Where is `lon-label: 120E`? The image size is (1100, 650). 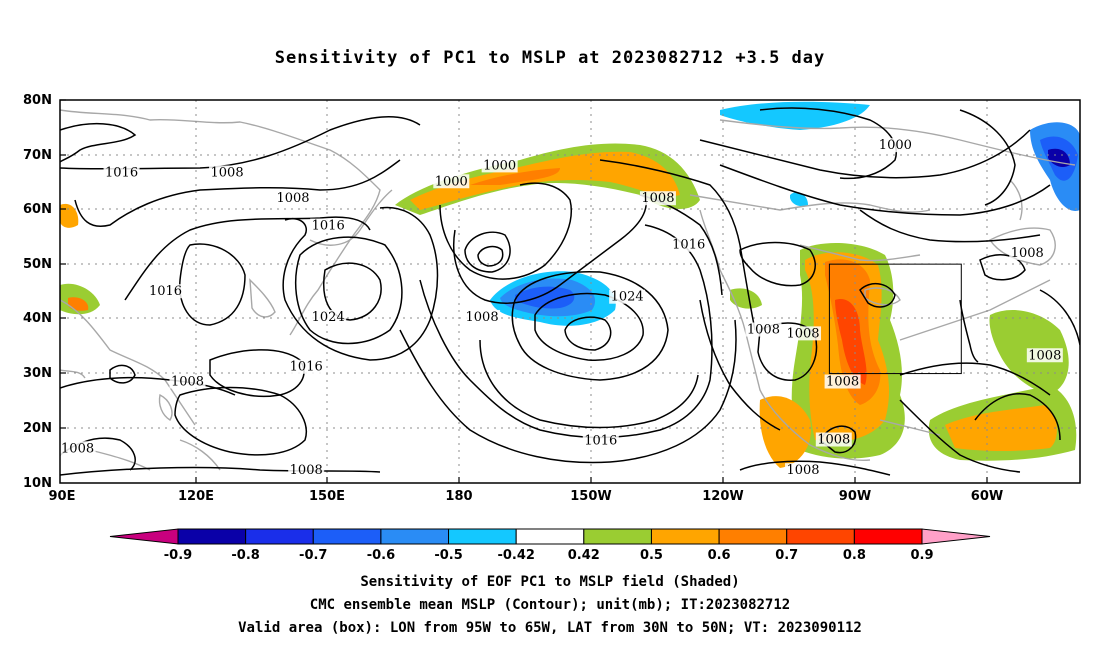
lon-label: 120E is located at coordinates (196, 496).